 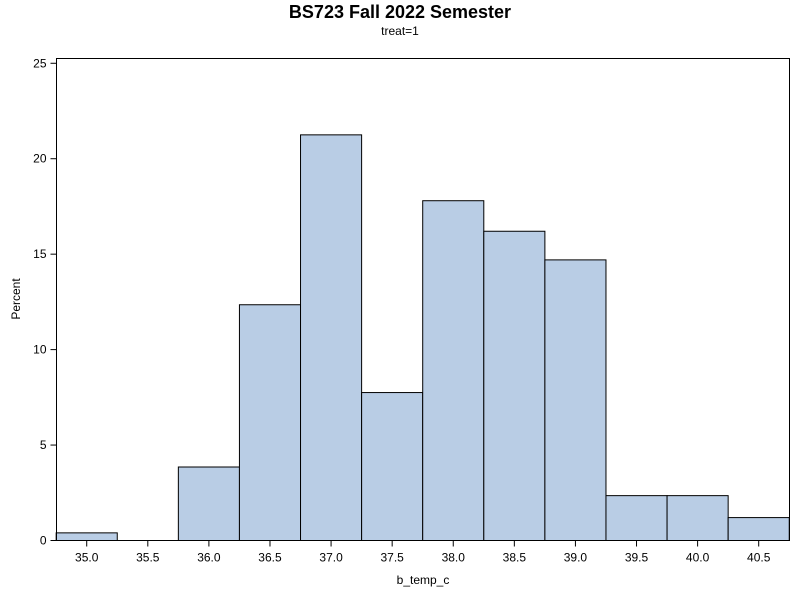 I want to click on x-tick-label: 37.0, so click(x=331, y=558).